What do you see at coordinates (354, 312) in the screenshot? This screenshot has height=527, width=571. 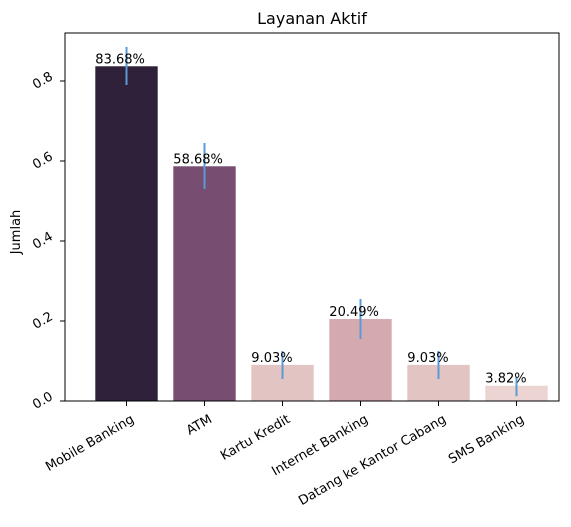 I see `data-label-3: 20.49%` at bounding box center [354, 312].